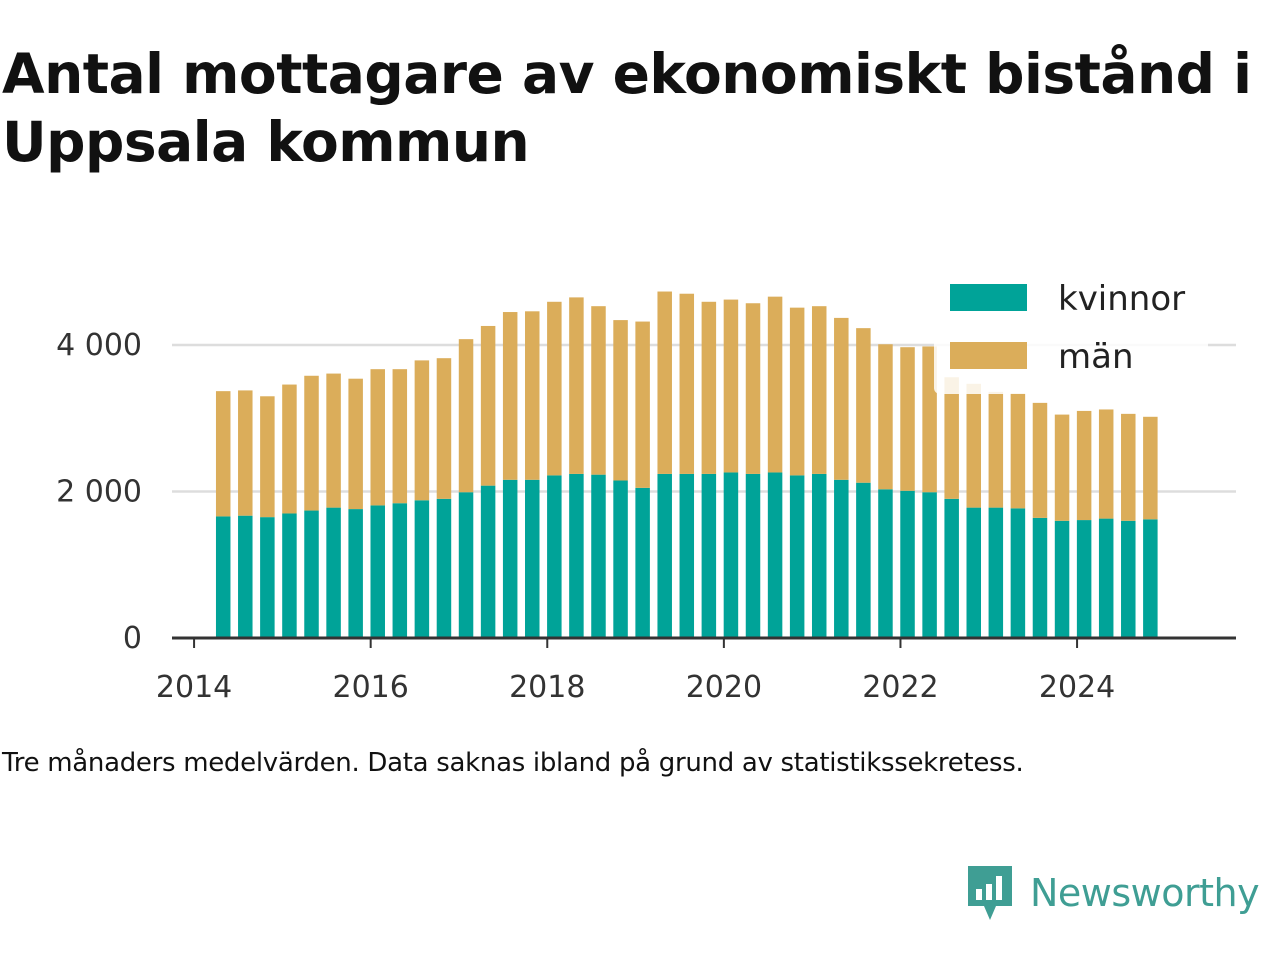  Describe the element at coordinates (1077, 687) in the screenshot. I see `x-tick-label: 2024` at that location.